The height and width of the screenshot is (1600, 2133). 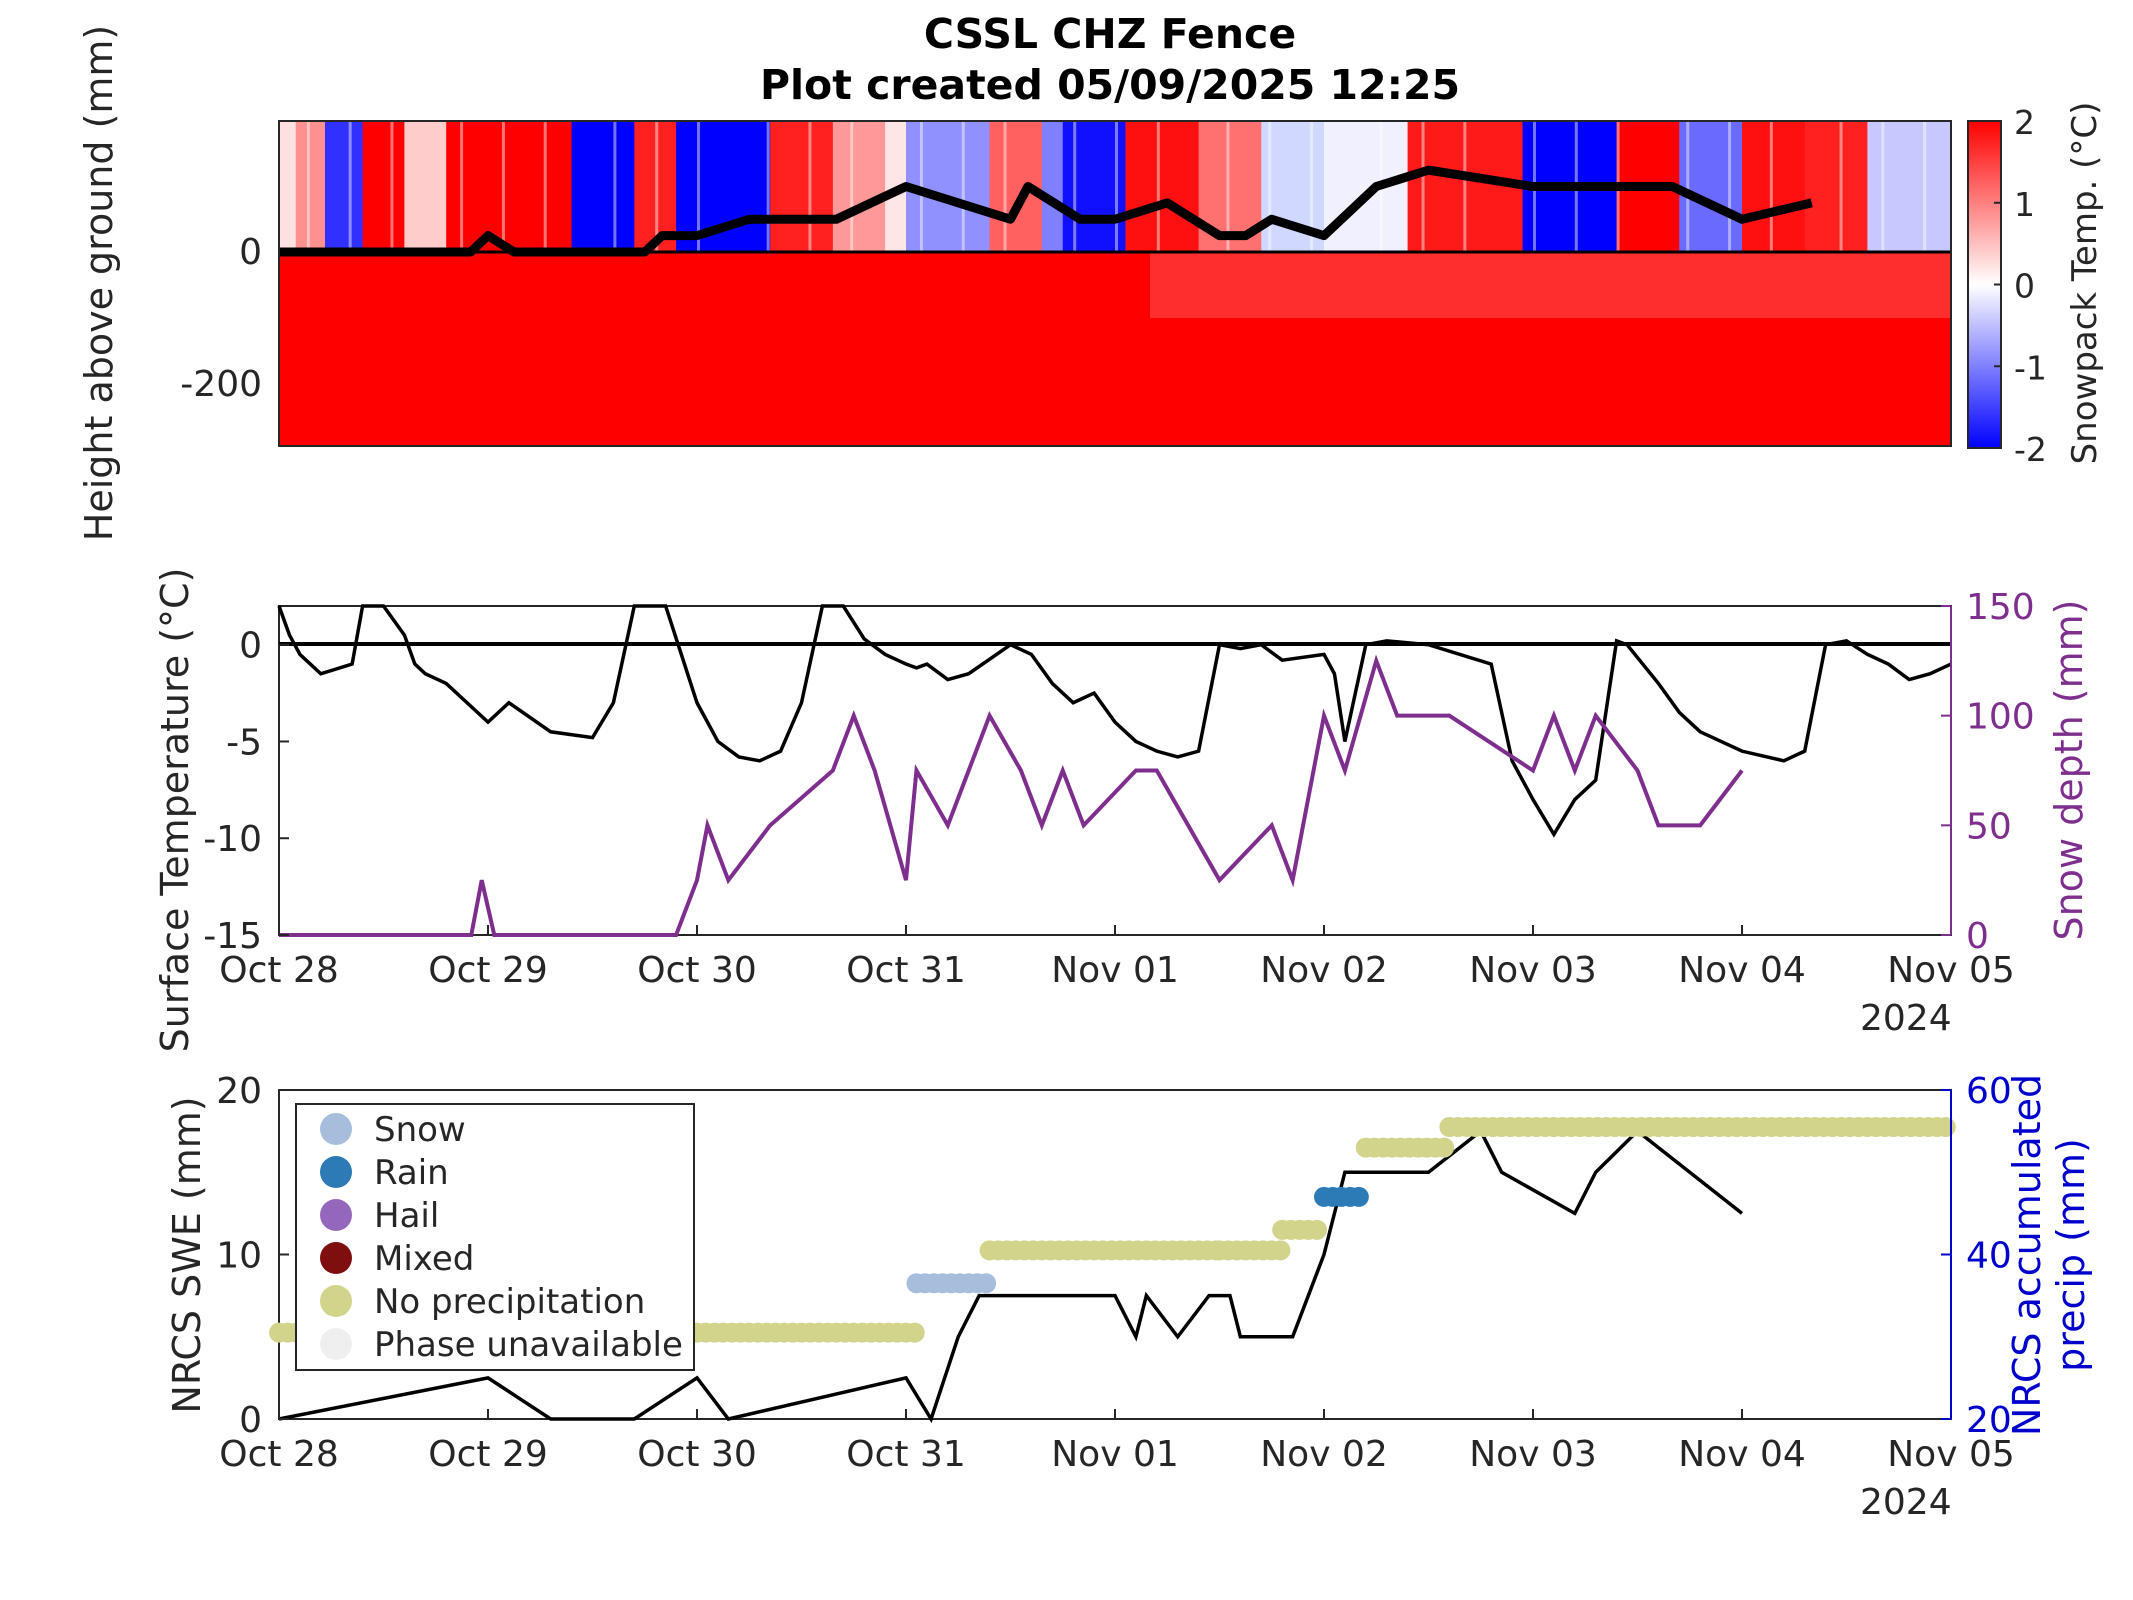 What do you see at coordinates (906, 1454) in the screenshot?
I see `panel3-xtick-3: Oct 31` at bounding box center [906, 1454].